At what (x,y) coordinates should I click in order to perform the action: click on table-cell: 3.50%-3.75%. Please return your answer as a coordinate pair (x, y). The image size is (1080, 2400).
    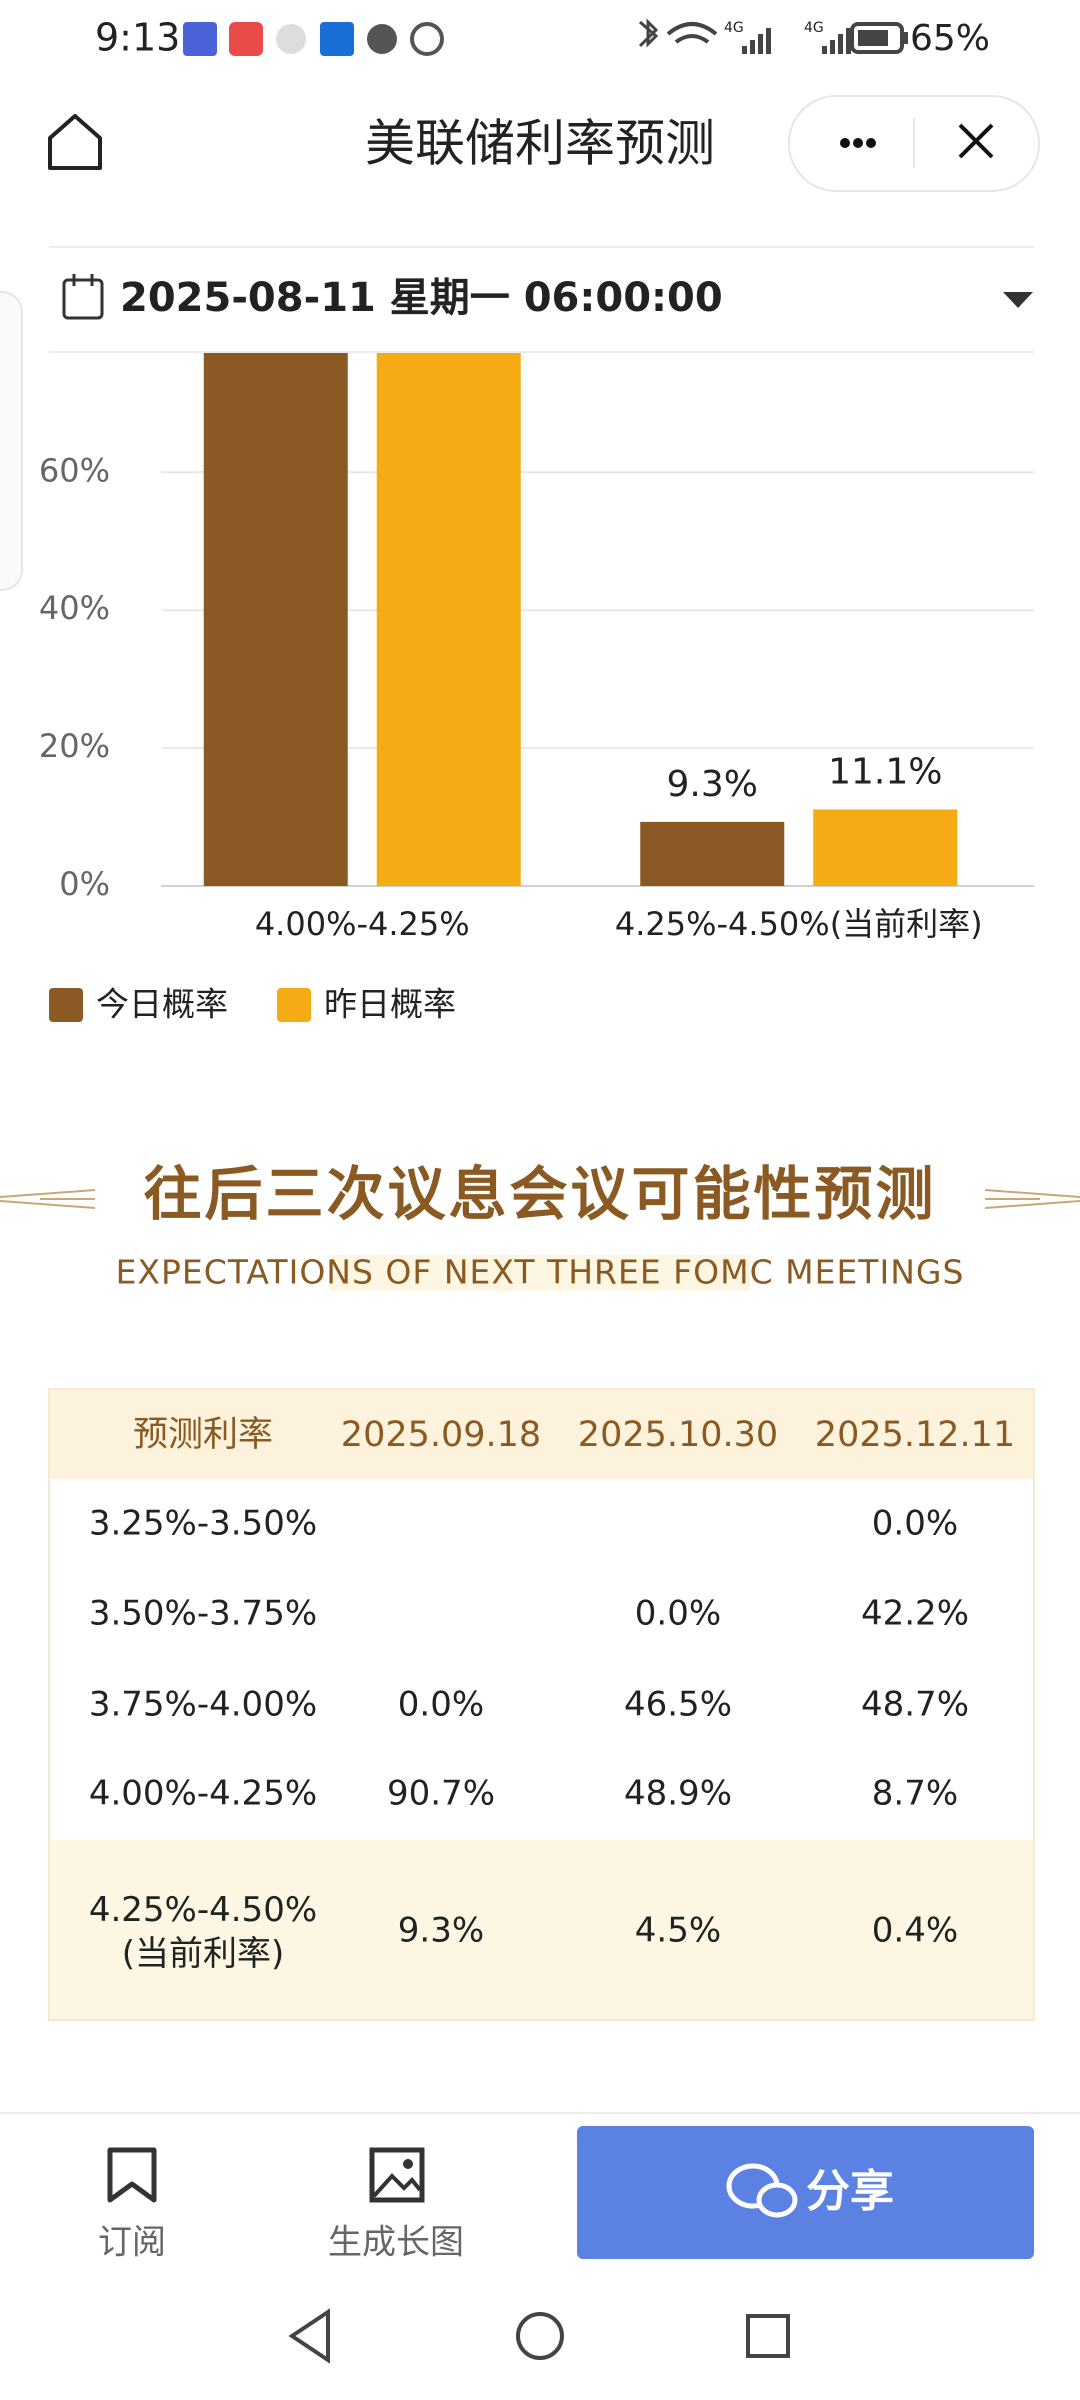
    Looking at the image, I should click on (203, 1614).